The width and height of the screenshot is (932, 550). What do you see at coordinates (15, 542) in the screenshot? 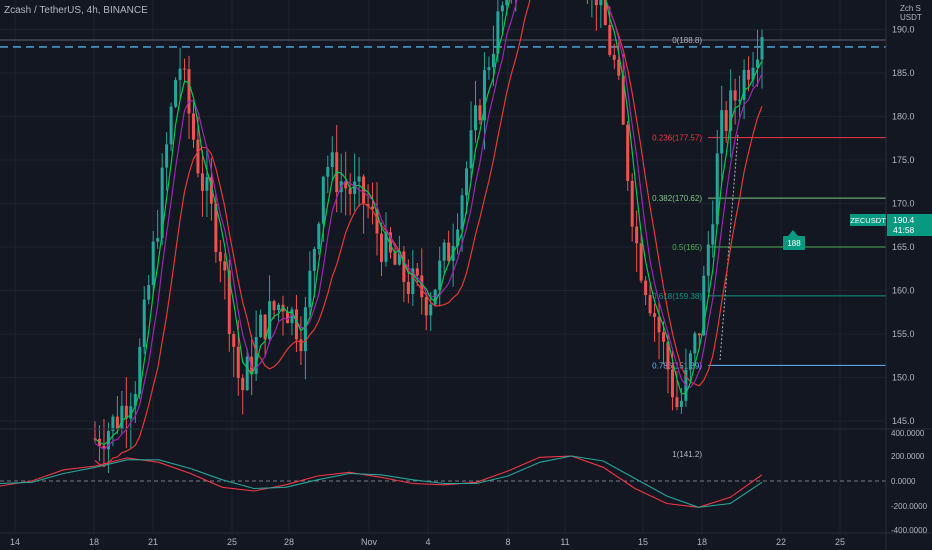
I see `time-tick-0: 14` at bounding box center [15, 542].